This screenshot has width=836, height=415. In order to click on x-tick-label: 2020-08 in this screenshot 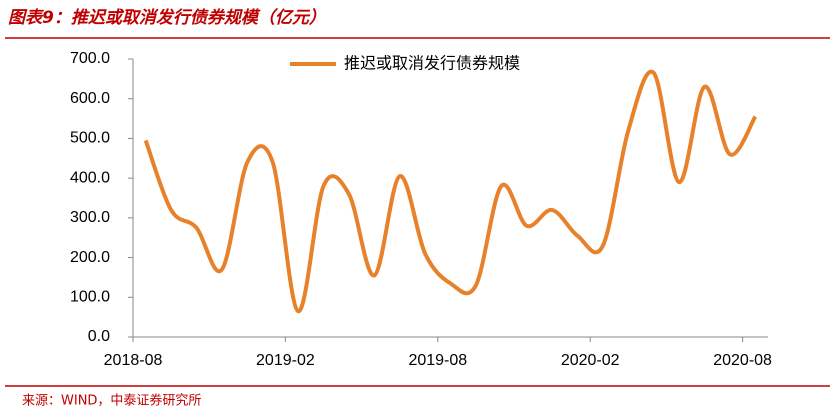, I will do `click(742, 360)`.